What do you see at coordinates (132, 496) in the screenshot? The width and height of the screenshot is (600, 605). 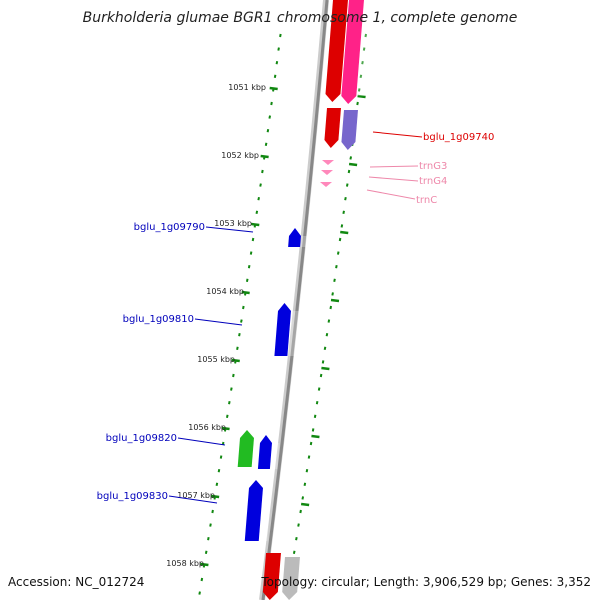 I see `gene-label-bglu-1g09830: bglu_1g09830` at bounding box center [132, 496].